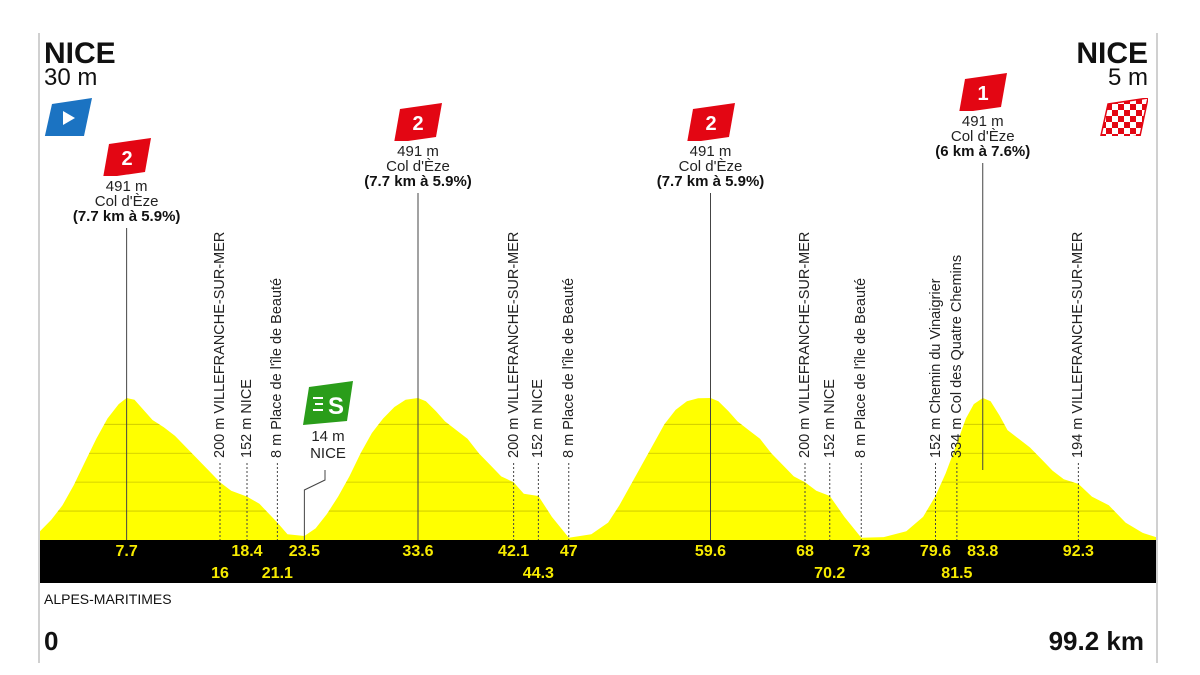 This screenshot has height=675, width=1200. What do you see at coordinates (328, 436) in the screenshot?
I see `sprint-altitude: 14 m` at bounding box center [328, 436].